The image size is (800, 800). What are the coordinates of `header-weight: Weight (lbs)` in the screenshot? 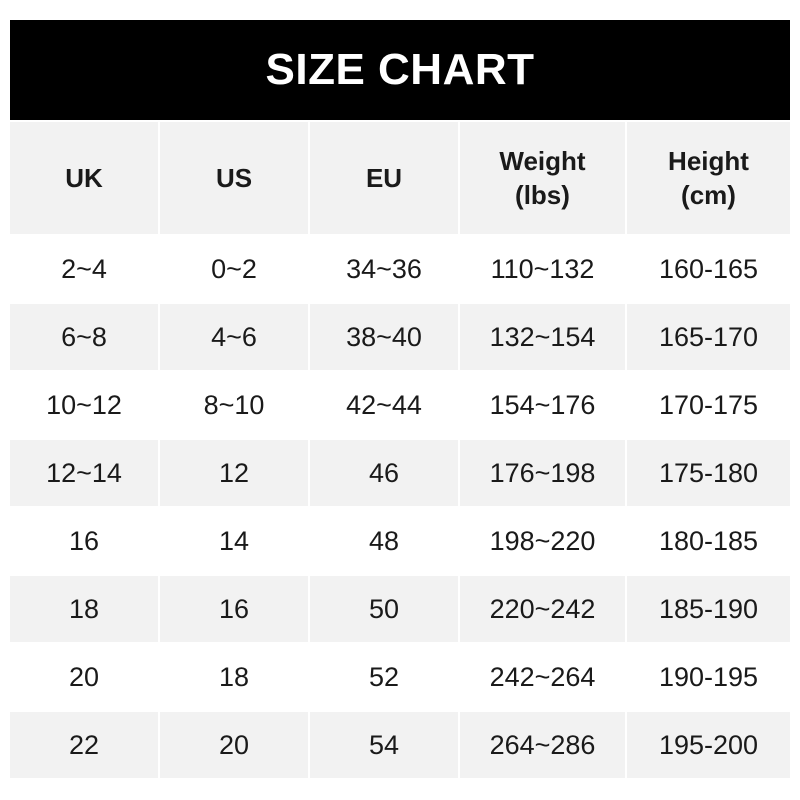 It's located at (542, 178).